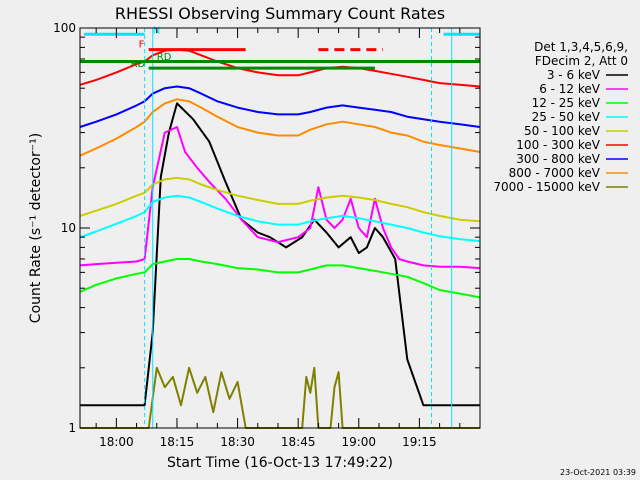  What do you see at coordinates (558, 159) in the screenshot?
I see `legend-label-6: 300 - 800 keV` at bounding box center [558, 159].